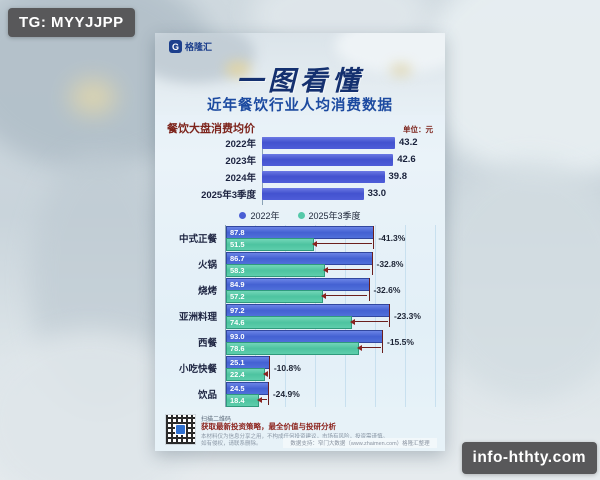 The image size is (600, 480). What do you see at coordinates (237, 310) in the screenshot?
I see `bar-value-label: 97.2` at bounding box center [237, 310].